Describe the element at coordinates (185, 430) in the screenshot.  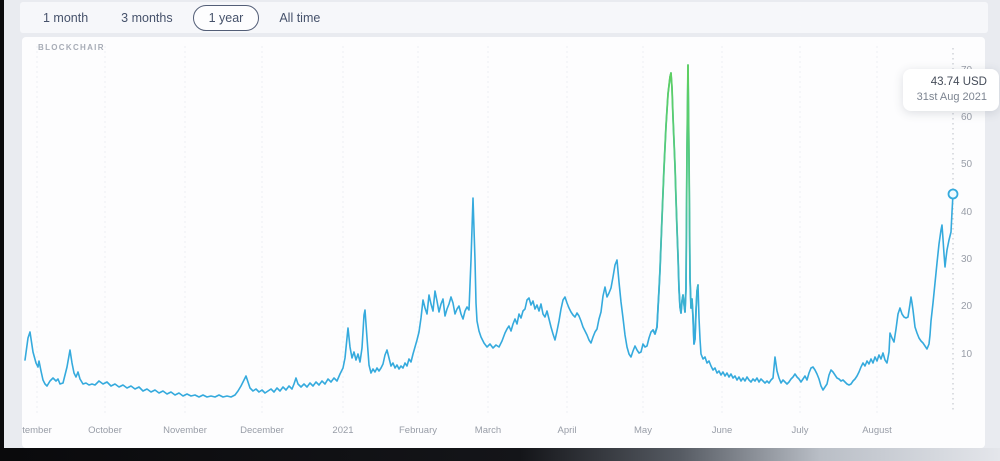
I see `x-tick-november: November` at that location.